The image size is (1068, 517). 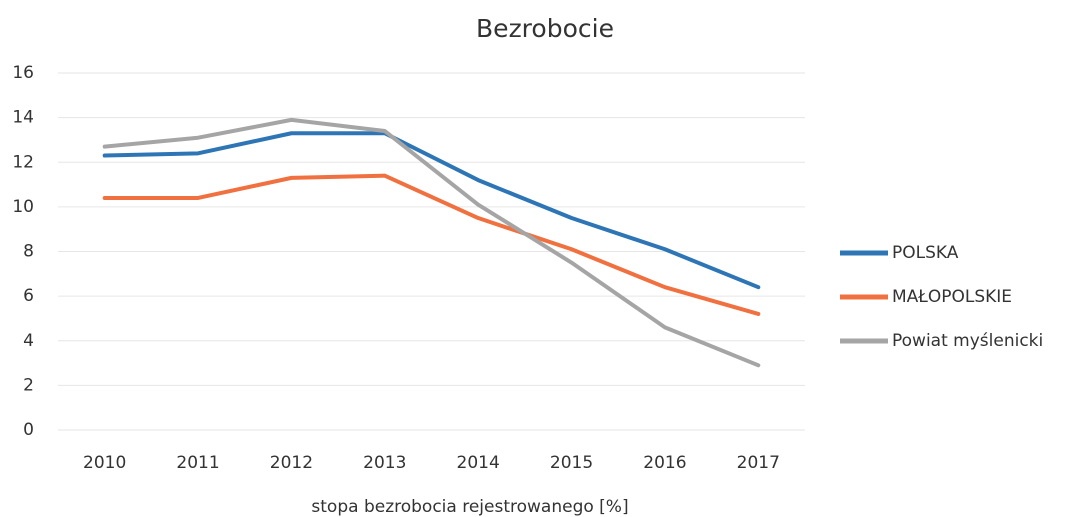 I want to click on x-tick-label: 2016, so click(x=664, y=463).